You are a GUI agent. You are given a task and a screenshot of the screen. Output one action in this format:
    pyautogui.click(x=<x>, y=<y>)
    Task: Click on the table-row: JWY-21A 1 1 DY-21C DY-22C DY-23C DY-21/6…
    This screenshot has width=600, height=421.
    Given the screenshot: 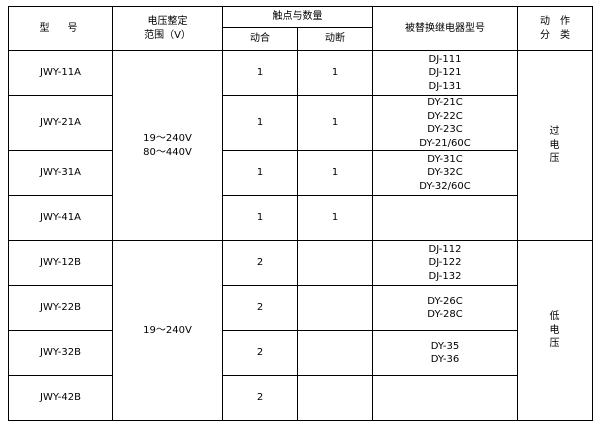 What is the action you would take?
    pyautogui.click(x=300, y=123)
    